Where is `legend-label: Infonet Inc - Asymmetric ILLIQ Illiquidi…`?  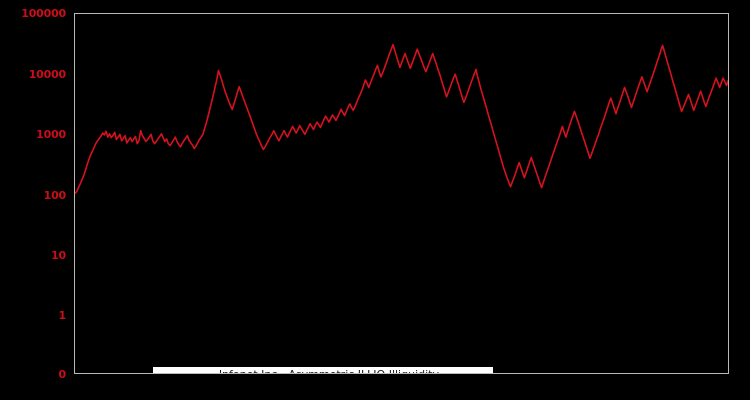 legend-label: Infonet Inc - Asymmetric ILLIQ Illiquidi… is located at coordinates (328, 370).